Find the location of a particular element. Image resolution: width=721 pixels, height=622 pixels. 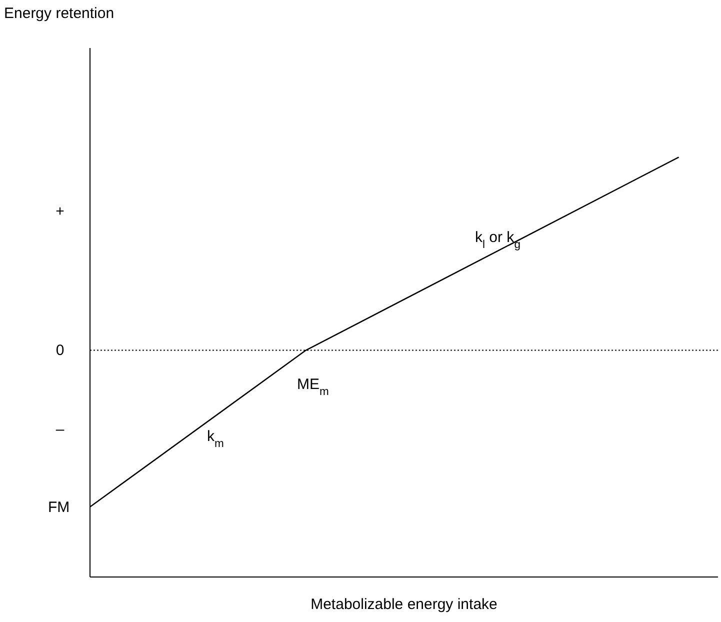

text: FM is located at coordinates (59, 507).